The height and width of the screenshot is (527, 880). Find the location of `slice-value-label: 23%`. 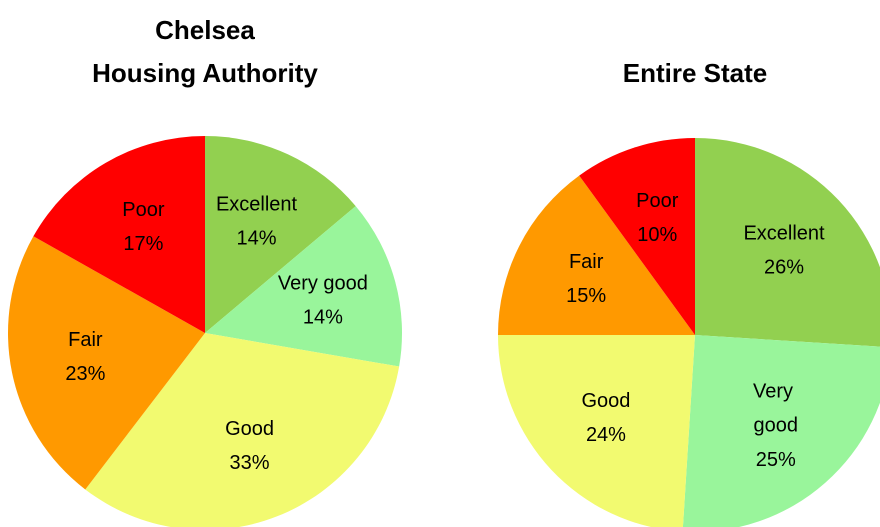

slice-value-label: 23% is located at coordinates (85, 374).